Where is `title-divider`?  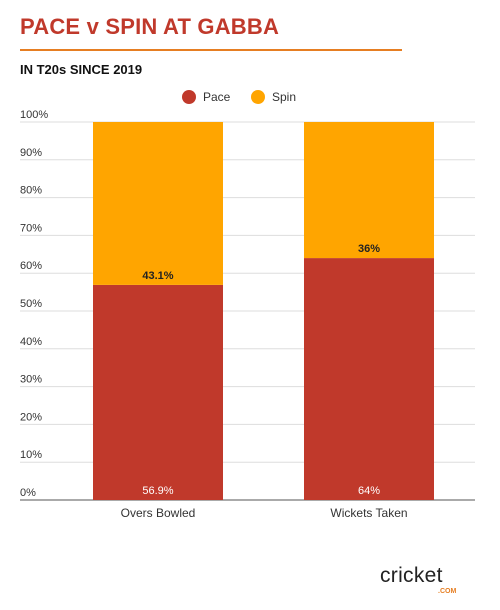 title-divider is located at coordinates (211, 50).